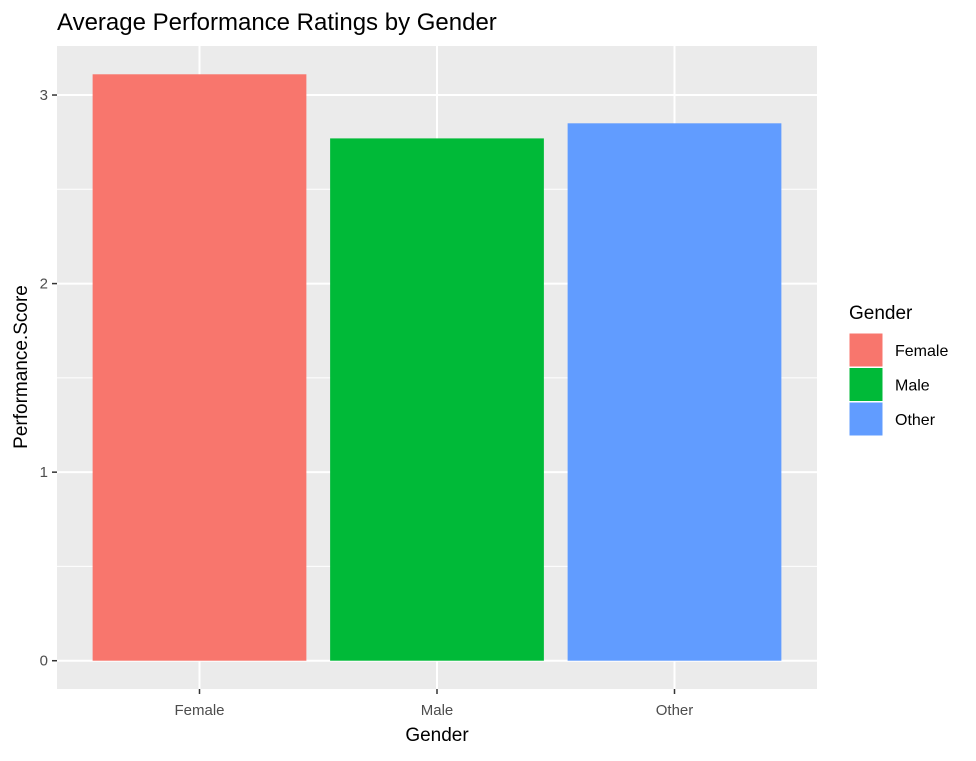 The image size is (976, 761). I want to click on legend-title: Gender, so click(881, 313).